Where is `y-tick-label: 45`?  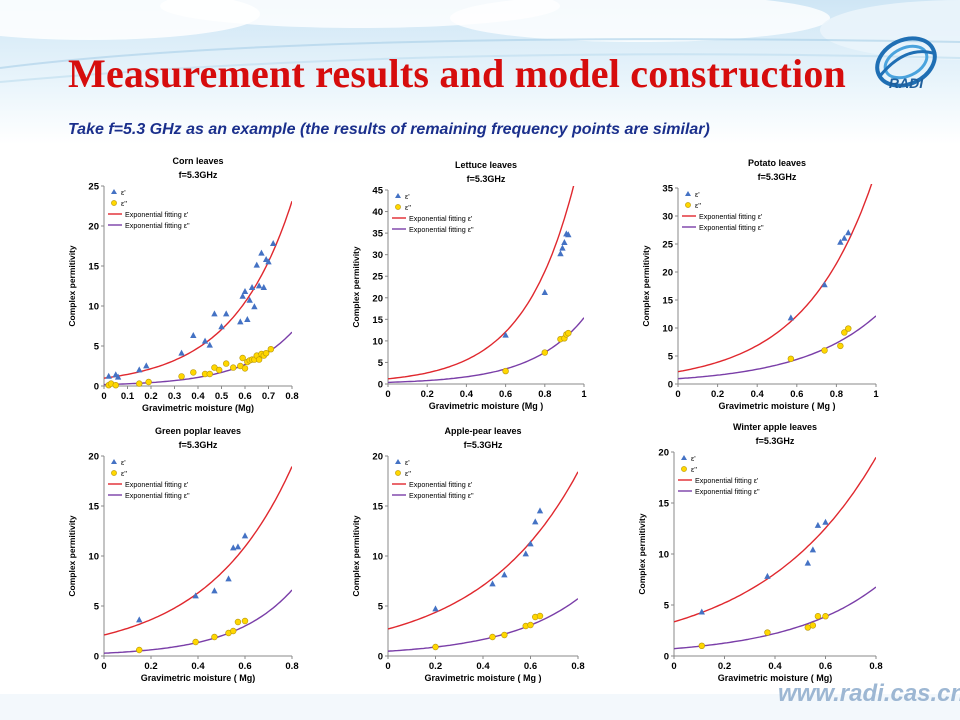 y-tick-label: 45 is located at coordinates (377, 191).